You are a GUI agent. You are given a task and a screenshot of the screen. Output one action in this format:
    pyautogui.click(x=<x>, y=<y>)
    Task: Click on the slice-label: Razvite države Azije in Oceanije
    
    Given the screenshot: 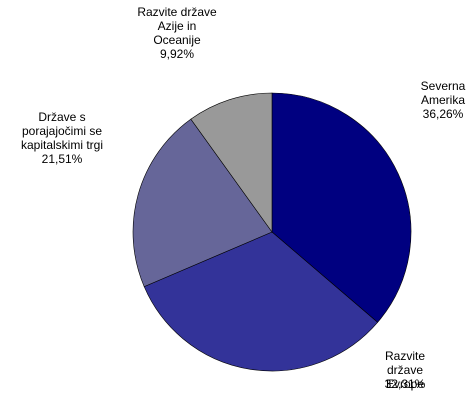 What is the action you would take?
    pyautogui.click(x=177, y=26)
    